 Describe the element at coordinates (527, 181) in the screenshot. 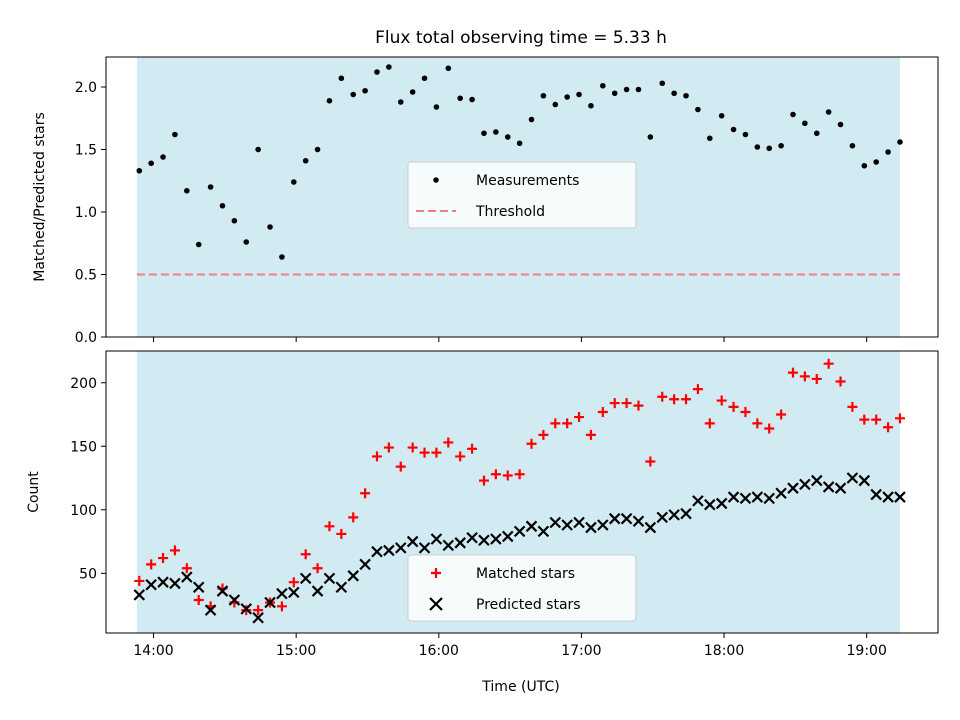

I see `legend-label: Measurements` at that location.